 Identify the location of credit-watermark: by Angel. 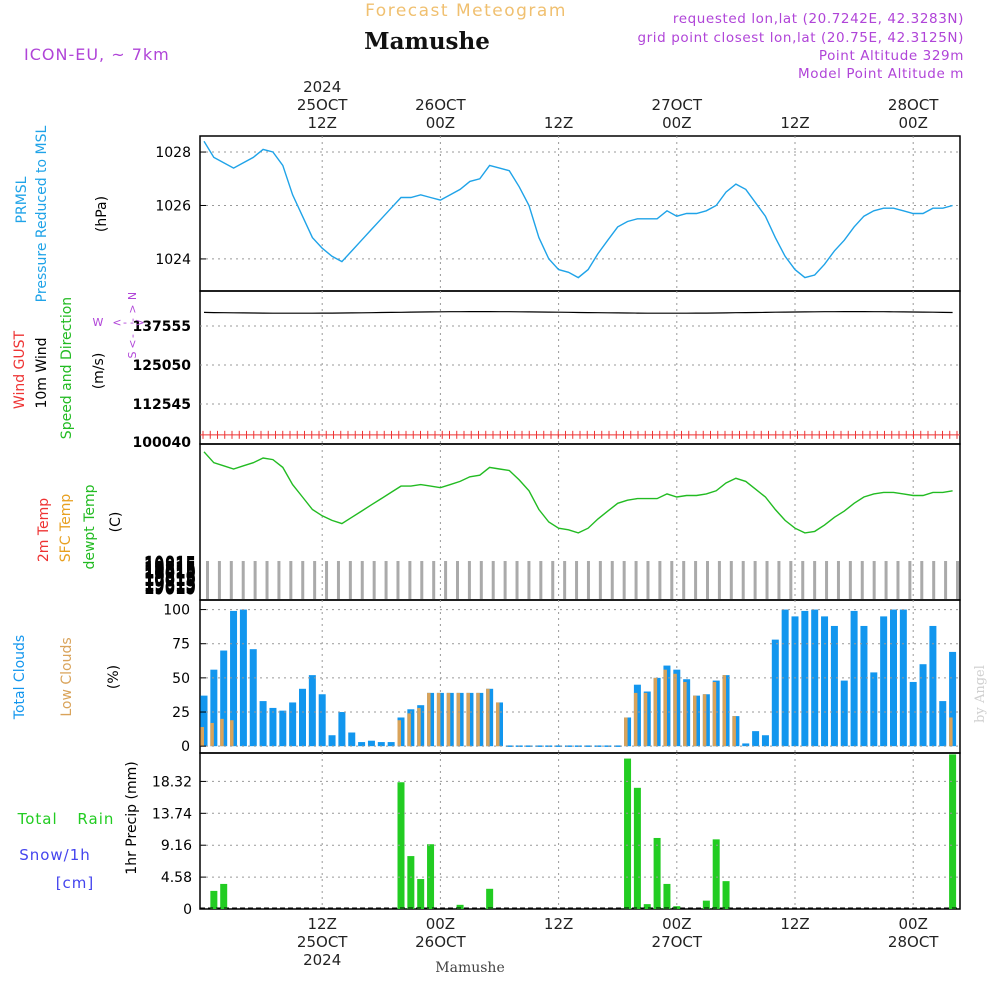
(980, 694).